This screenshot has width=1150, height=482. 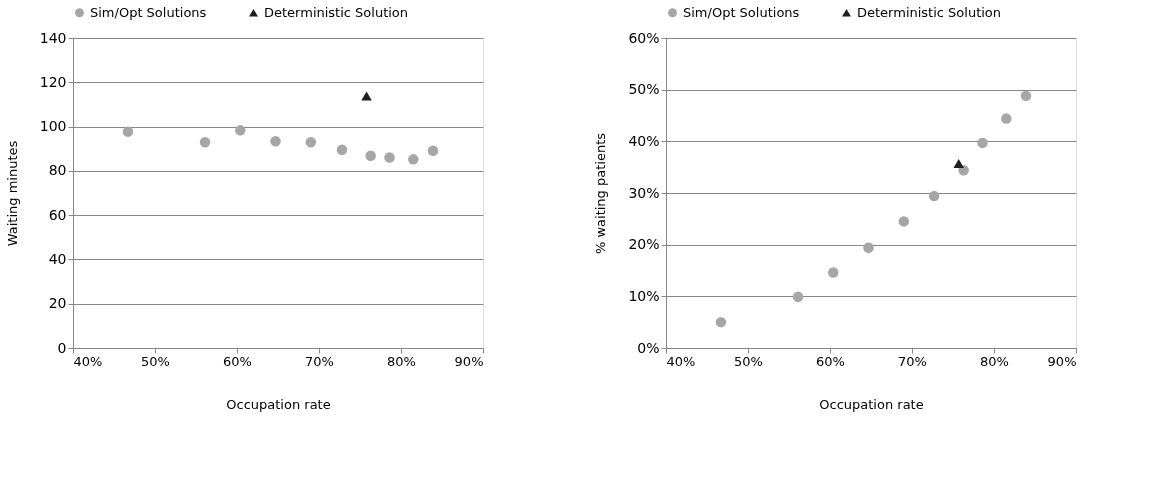 I want to click on y-axis-title: Waiting minutes, so click(x=12, y=193).